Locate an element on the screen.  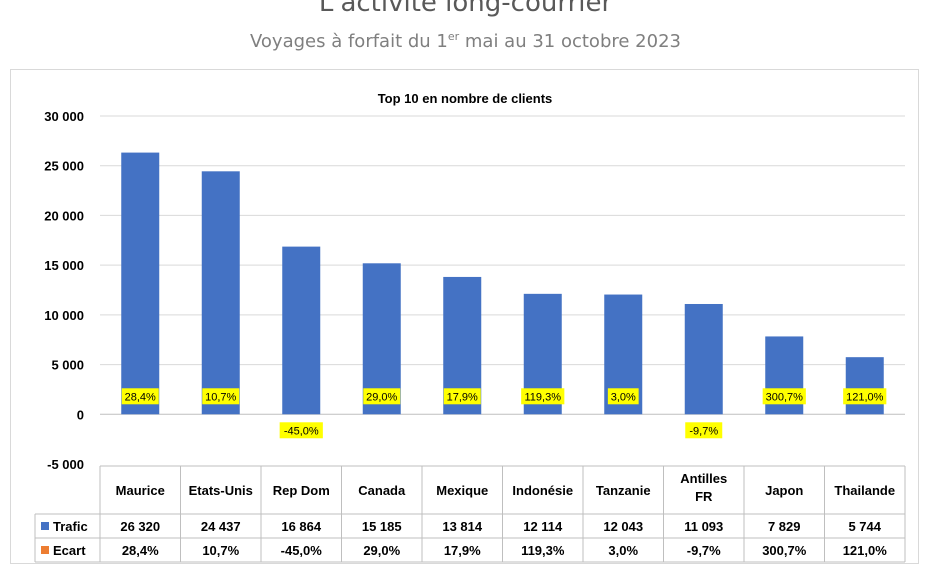
table-cell: 12 114 is located at coordinates (543, 526).